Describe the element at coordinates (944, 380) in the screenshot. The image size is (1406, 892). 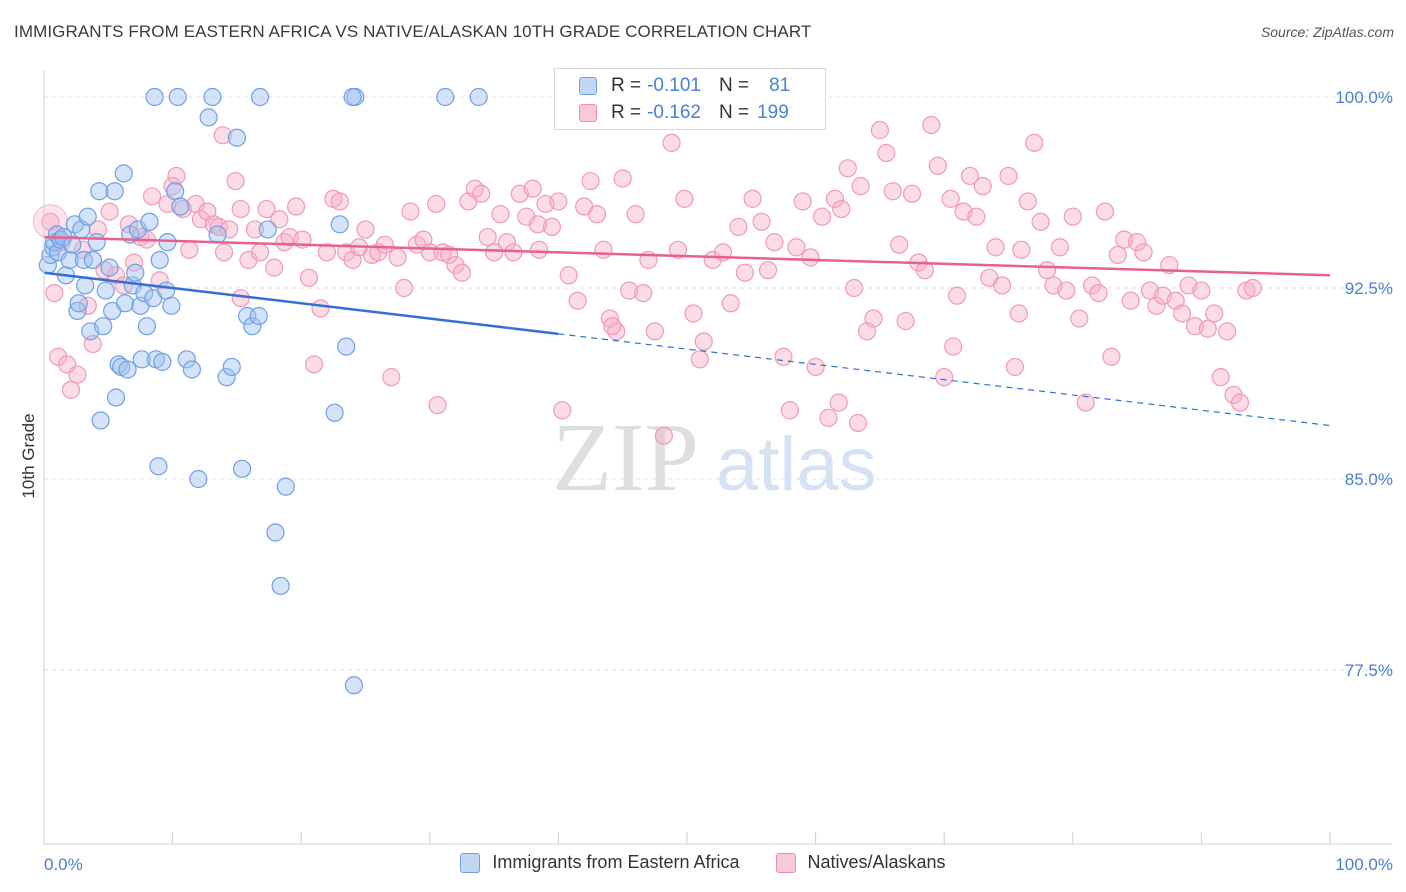
I see `trend-line-immigrants-extrapolated` at that location.